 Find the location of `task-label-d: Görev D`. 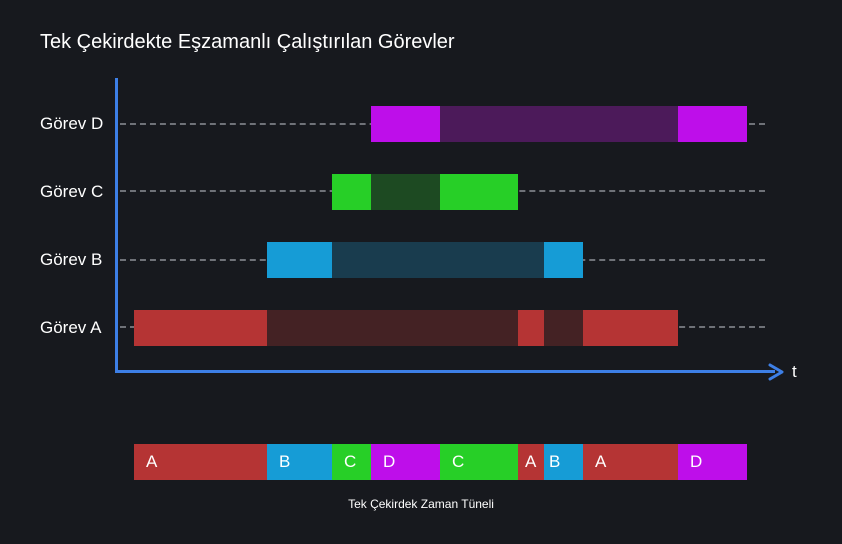

task-label-d: Görev D is located at coordinates (72, 123).